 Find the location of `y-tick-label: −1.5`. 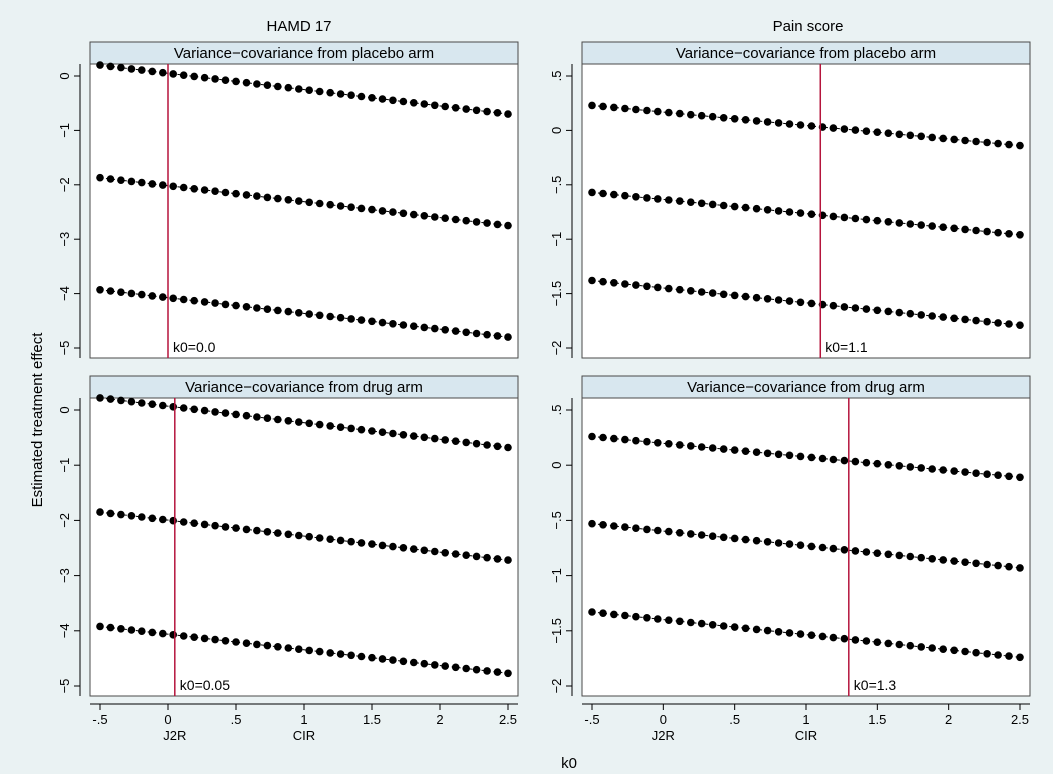

y-tick-label: −1.5 is located at coordinates (556, 631).